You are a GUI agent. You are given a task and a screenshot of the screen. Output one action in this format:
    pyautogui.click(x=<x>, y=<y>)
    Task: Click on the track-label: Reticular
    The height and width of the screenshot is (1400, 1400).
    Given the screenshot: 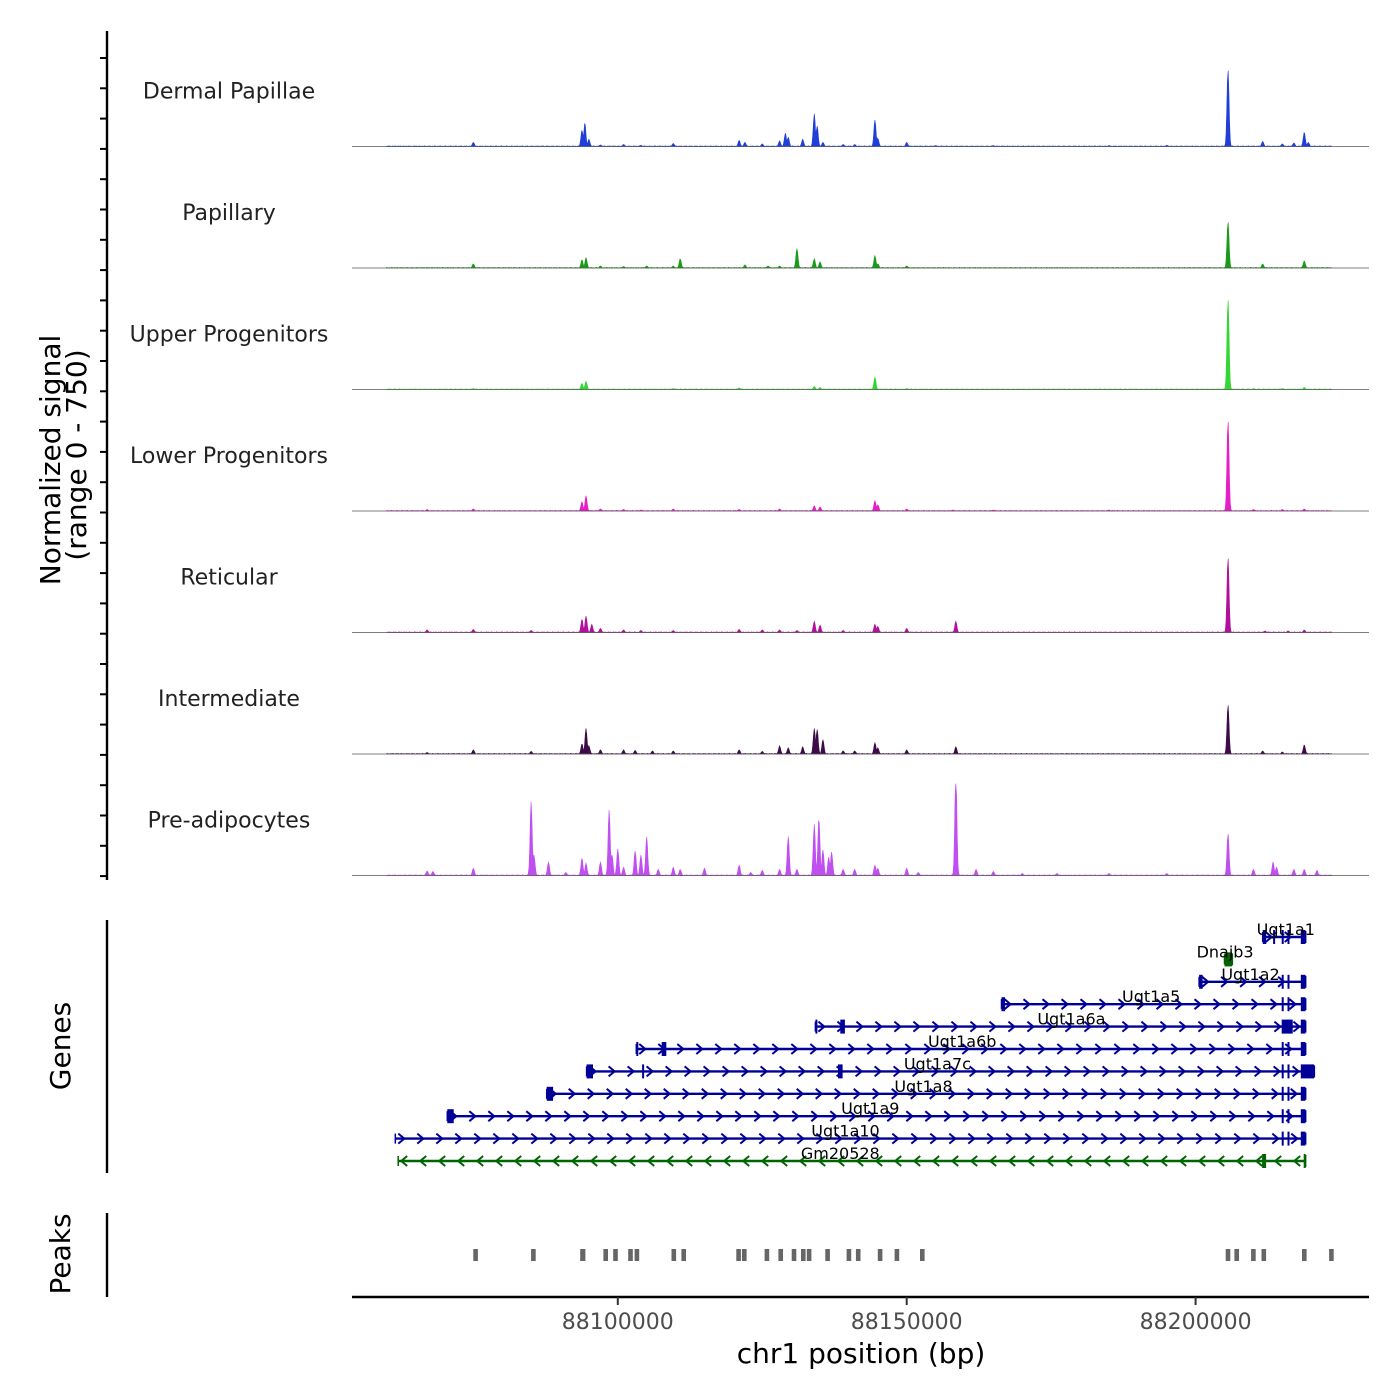 What is the action you would take?
    pyautogui.click(x=229, y=578)
    